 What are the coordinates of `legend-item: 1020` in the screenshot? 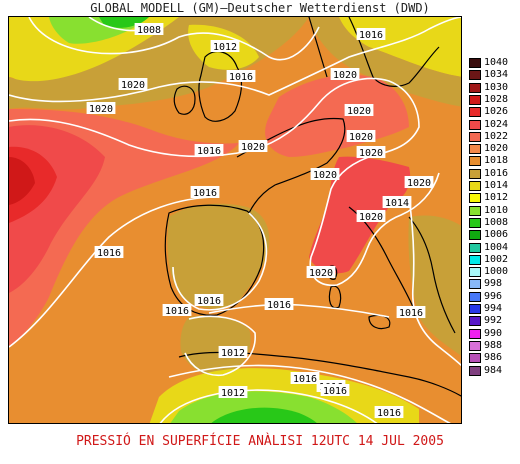 It's located at (494, 149).